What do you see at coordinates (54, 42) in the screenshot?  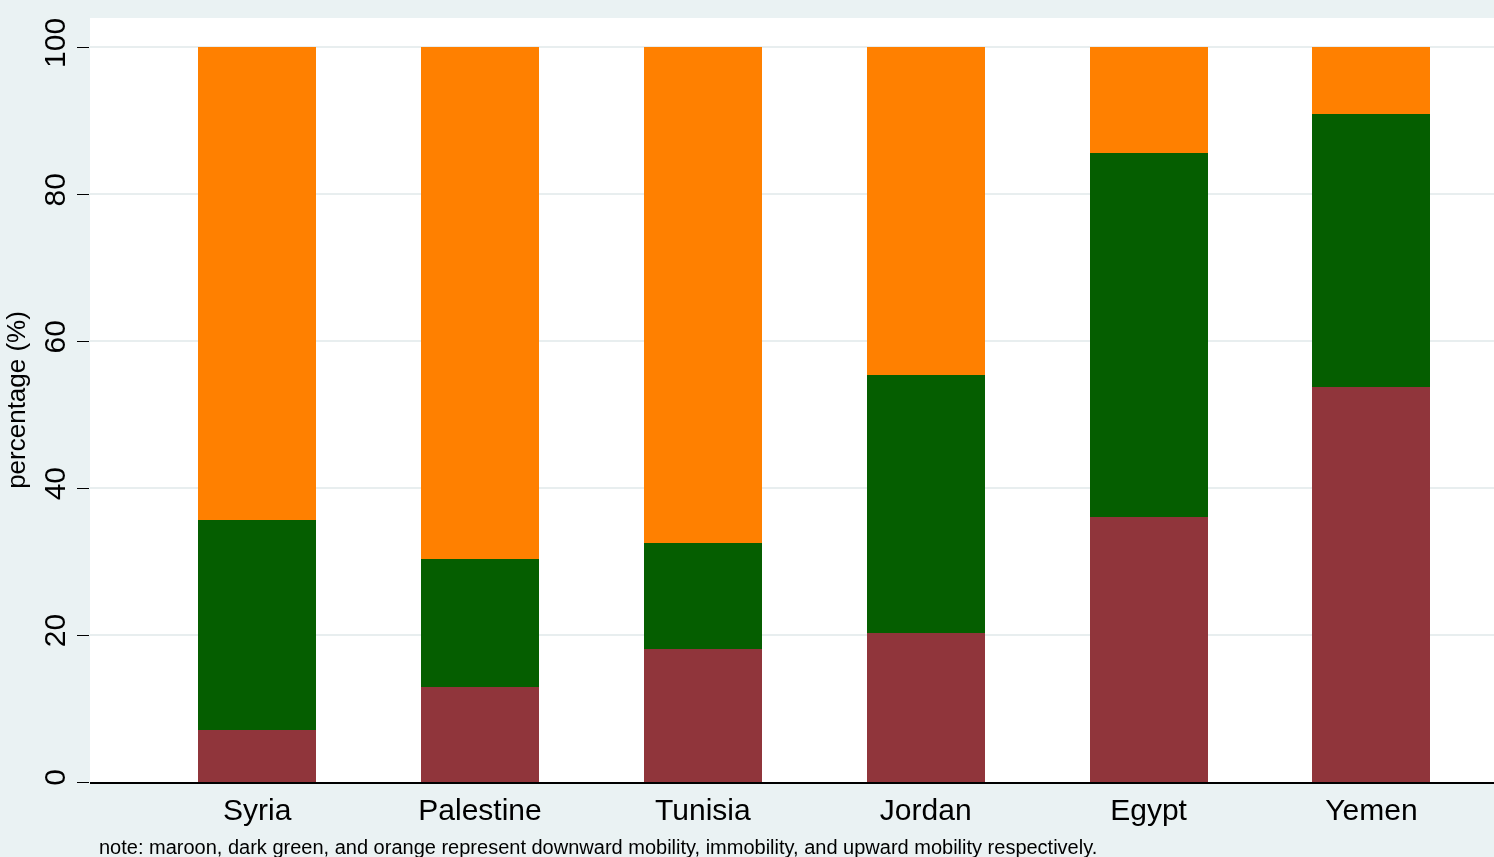 I see `y-tick-label: 100` at bounding box center [54, 42].